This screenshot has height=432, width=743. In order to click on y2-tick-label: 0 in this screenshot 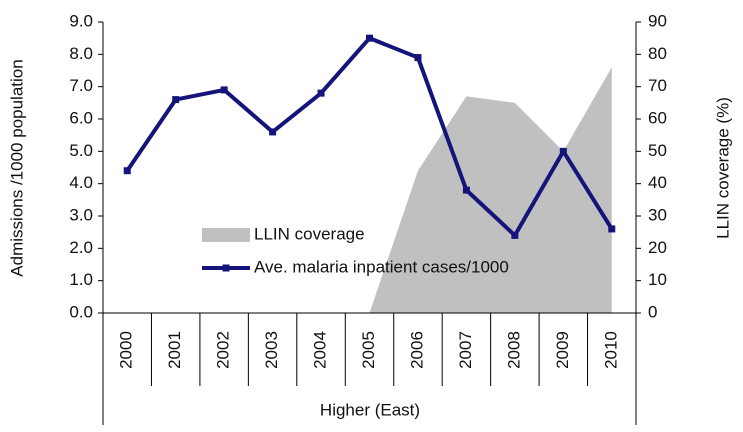, I will do `click(652, 311)`.